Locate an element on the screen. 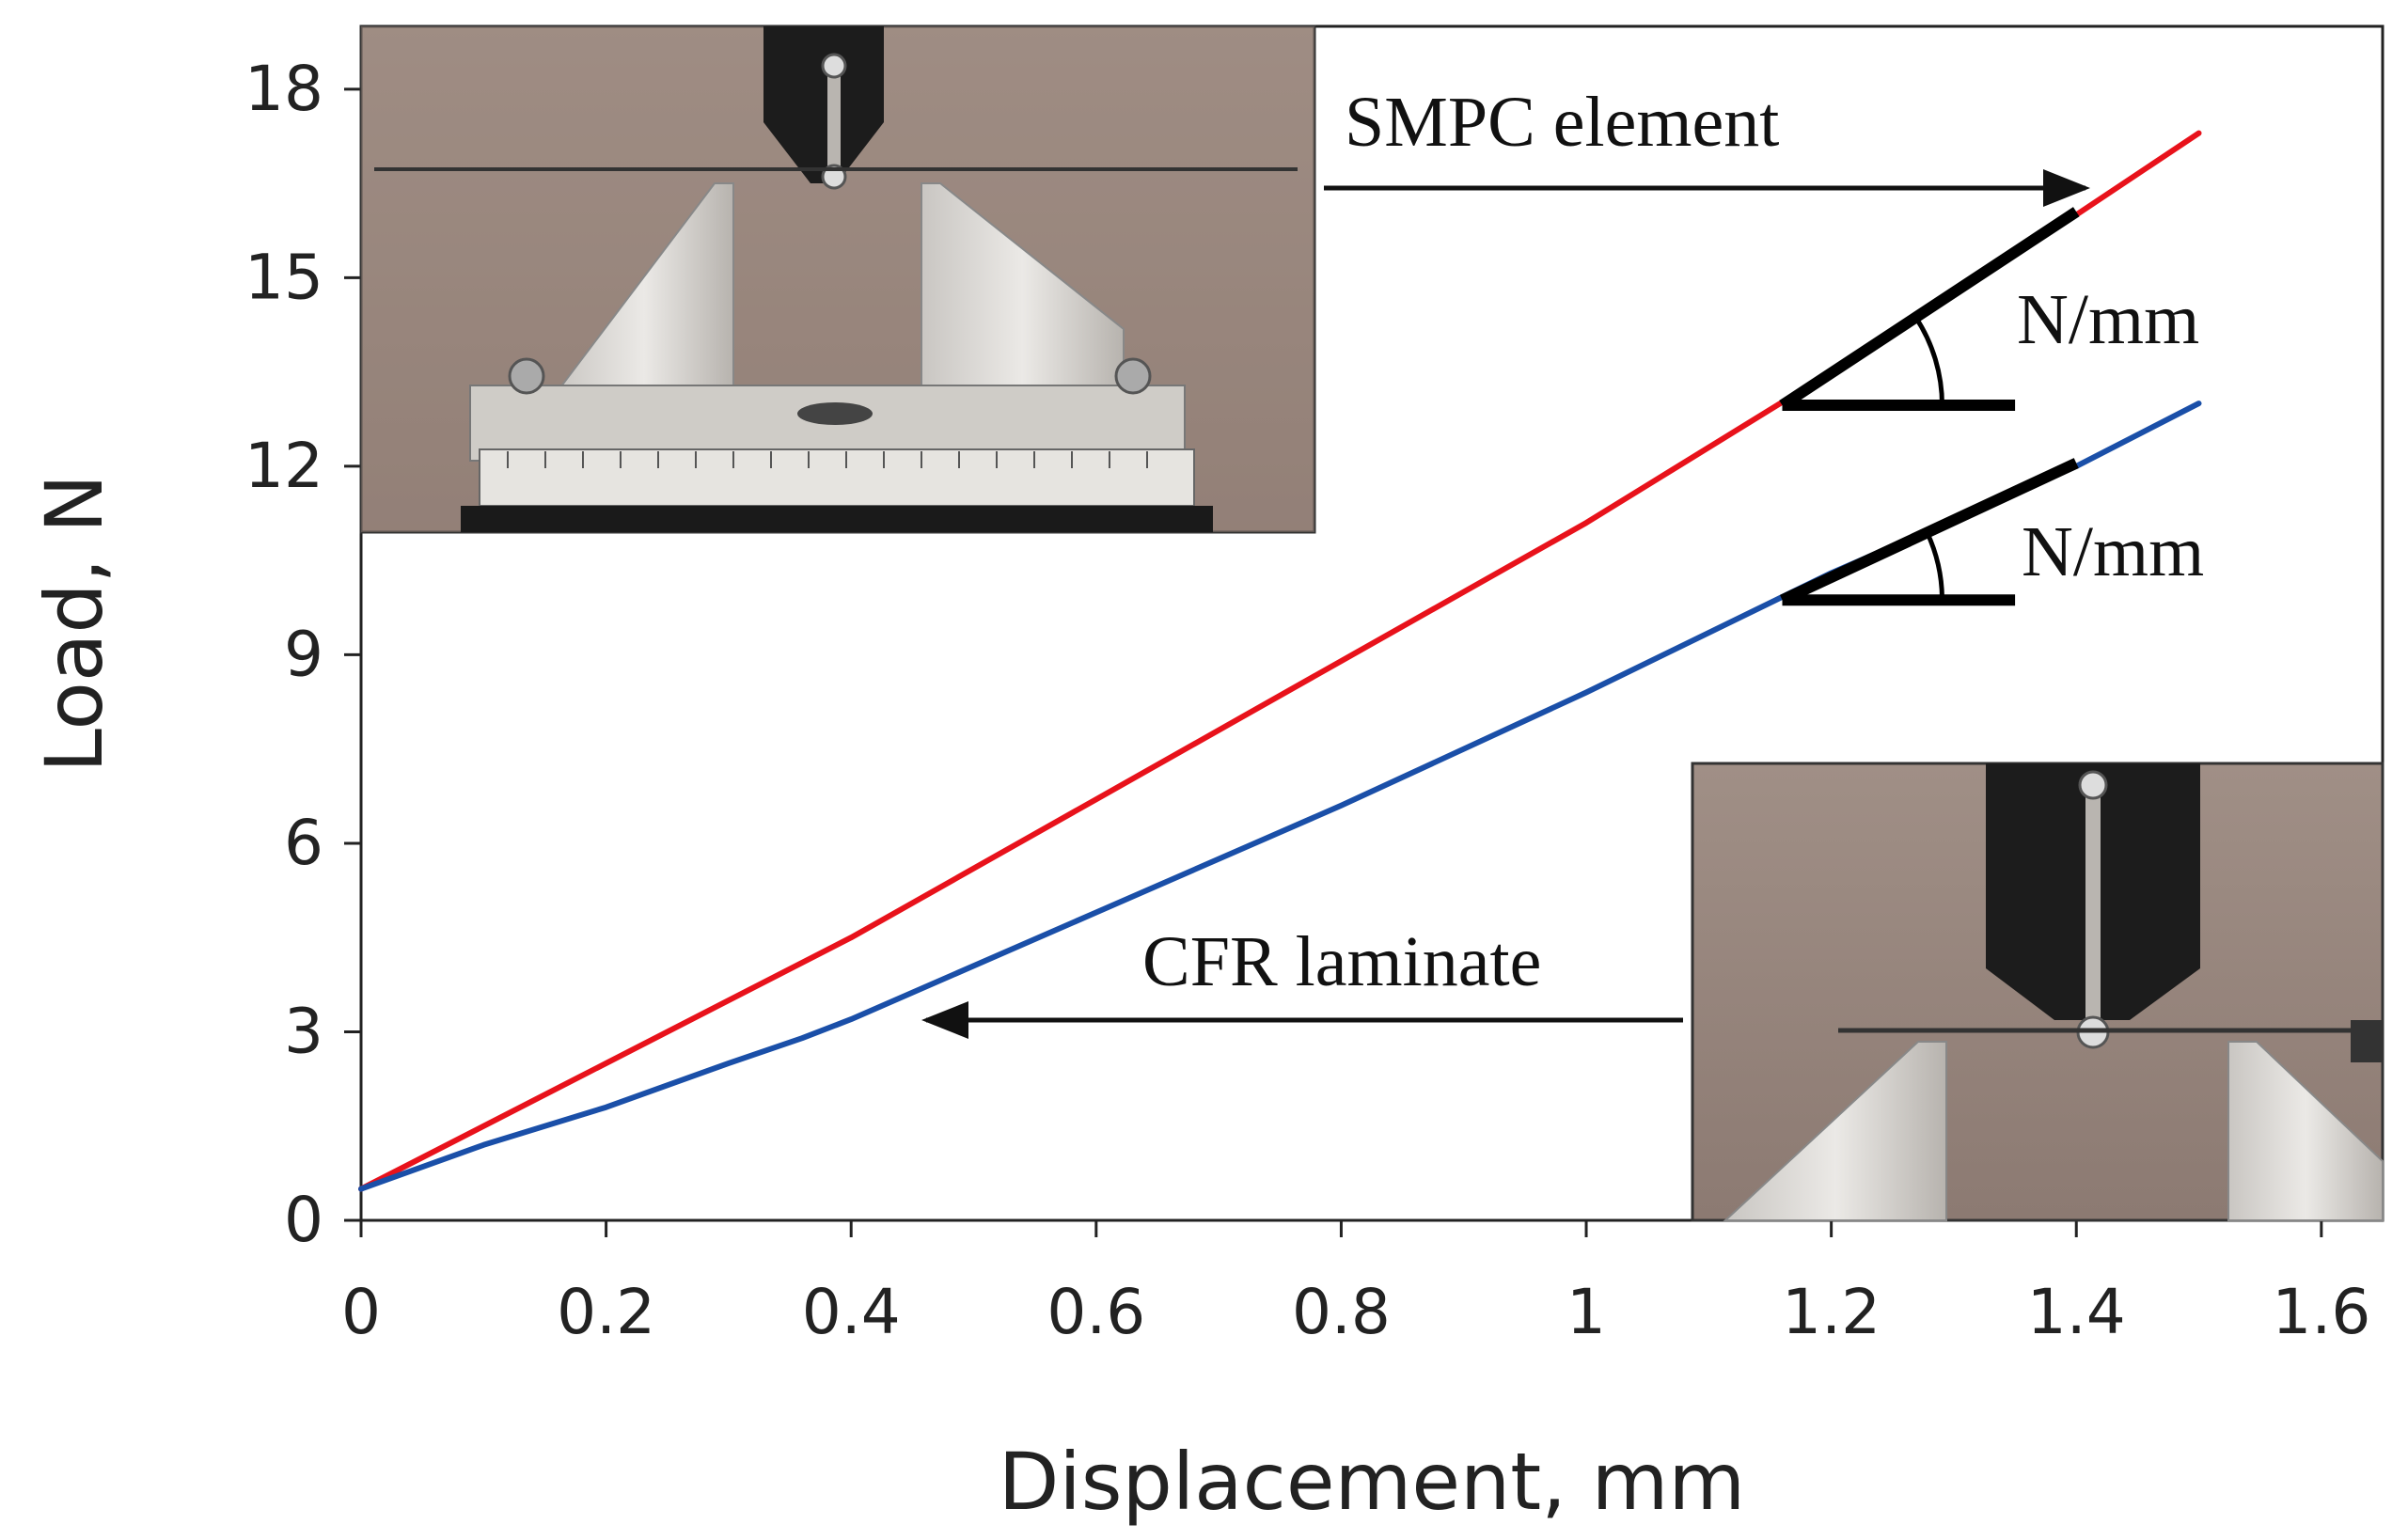 This screenshot has width=2408, height=1540. x-axis: 0 0.2 0.4 0.6 0.8 1 1.2 1.4 1.6 is located at coordinates (1355, 1284).